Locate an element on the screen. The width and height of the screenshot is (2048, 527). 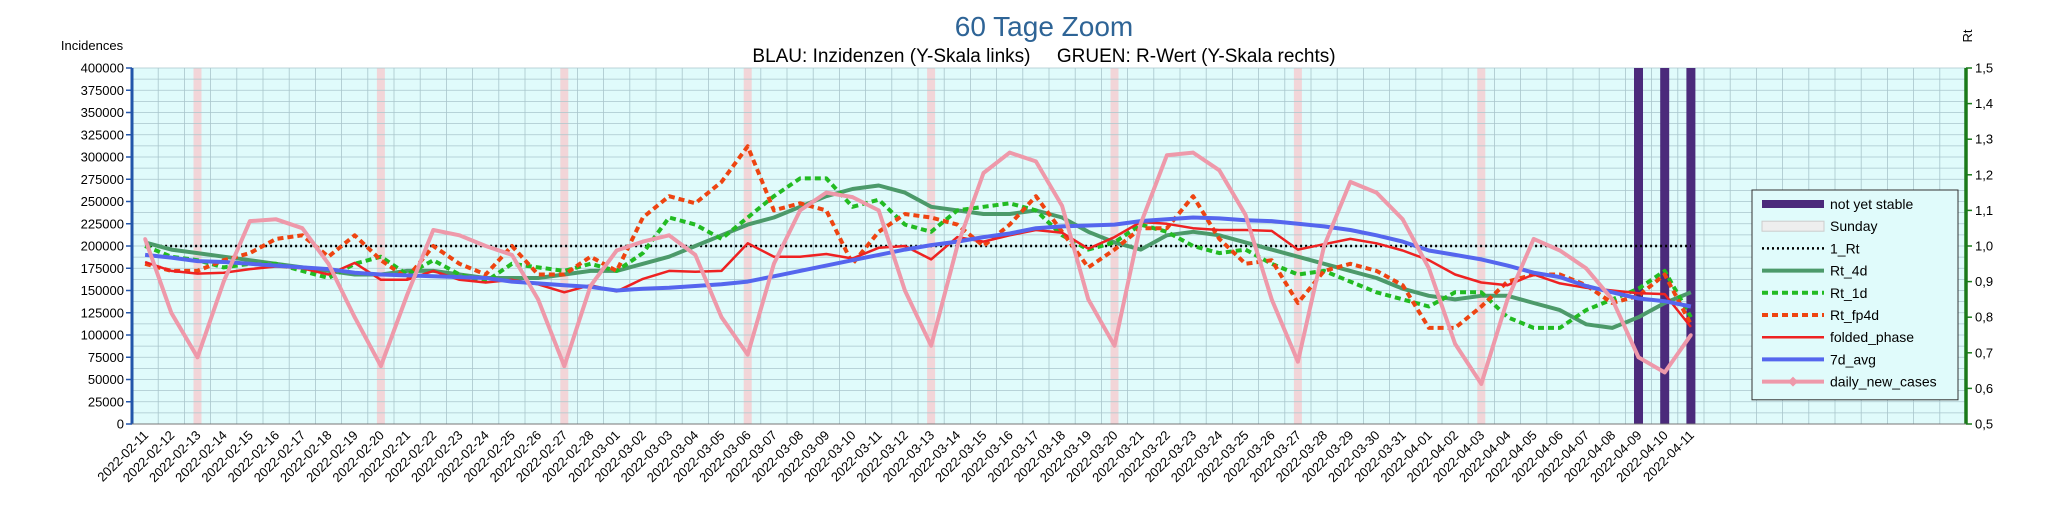
legend-swatch is located at coordinates (1793, 204).